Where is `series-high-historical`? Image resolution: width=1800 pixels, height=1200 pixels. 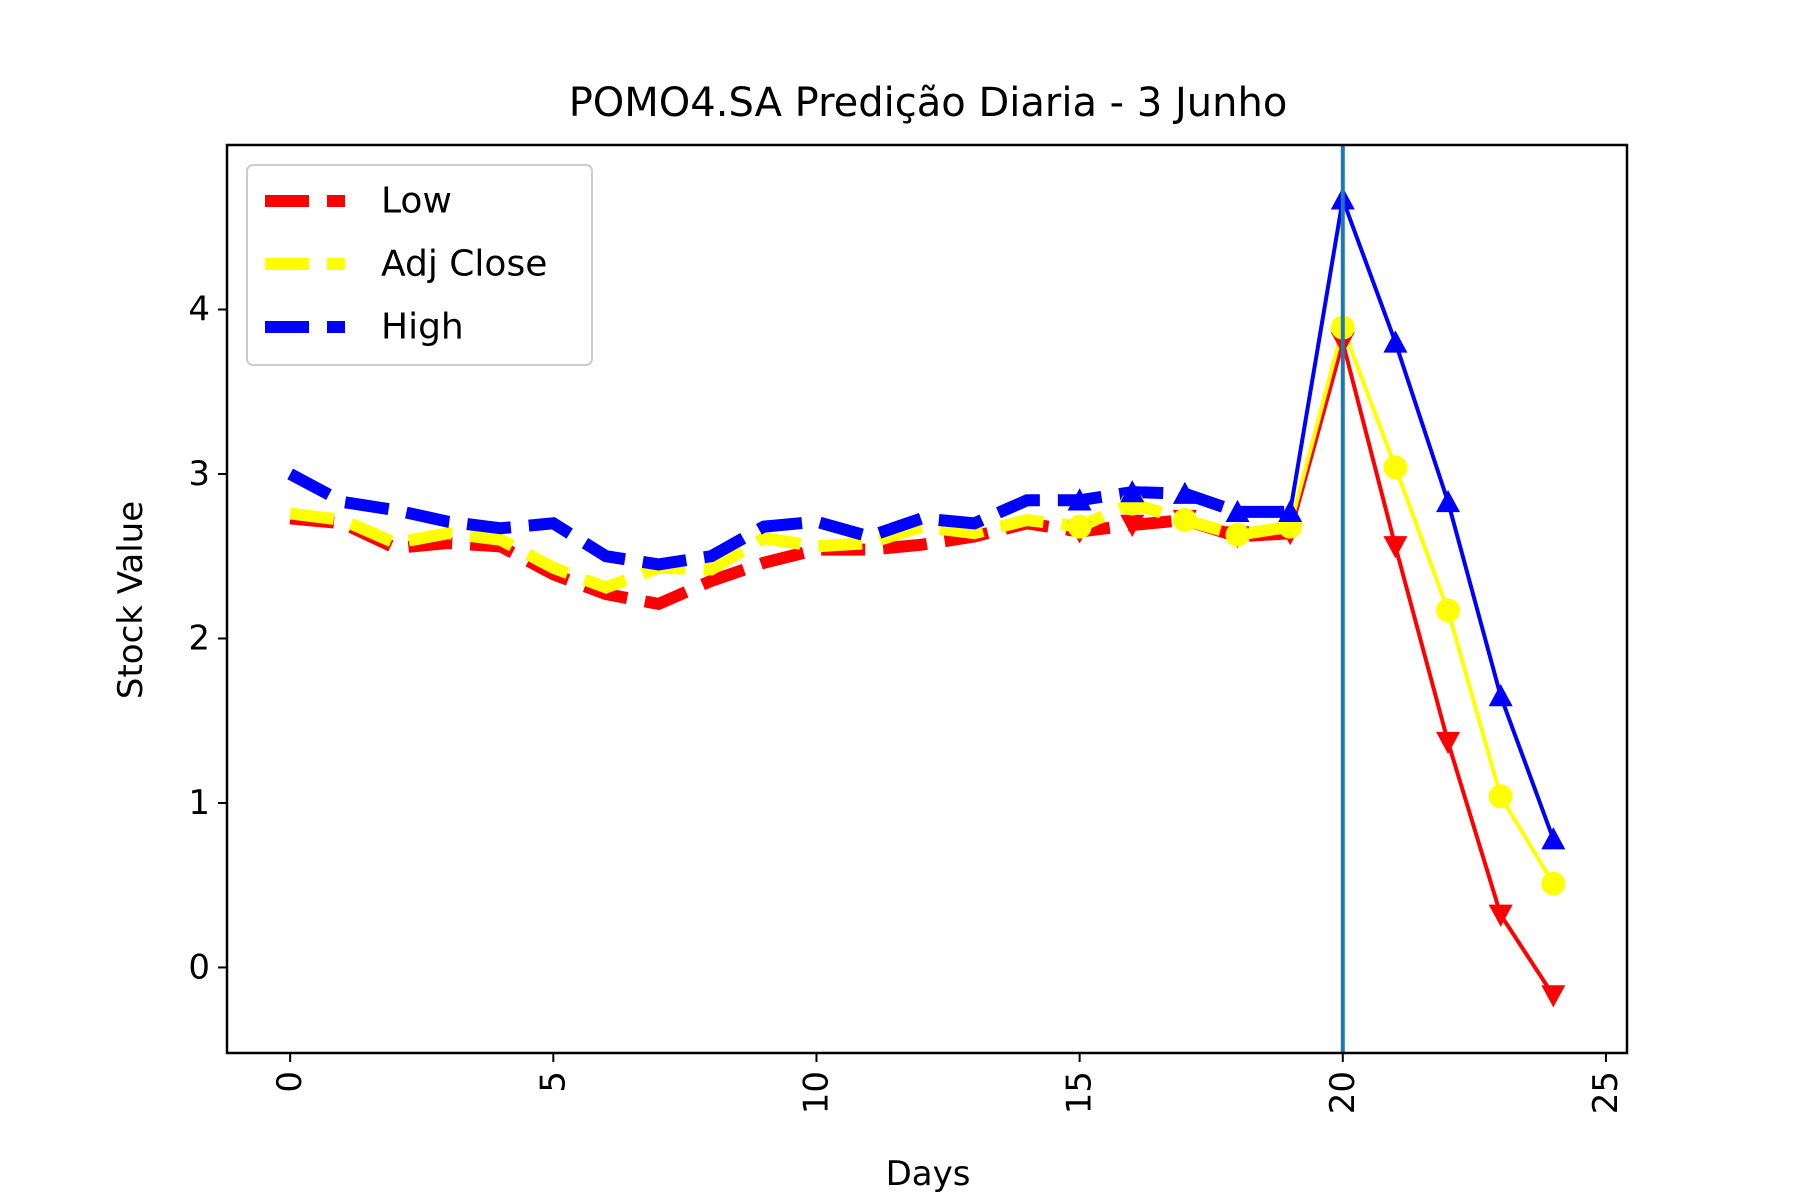 series-high-historical is located at coordinates (789, 519).